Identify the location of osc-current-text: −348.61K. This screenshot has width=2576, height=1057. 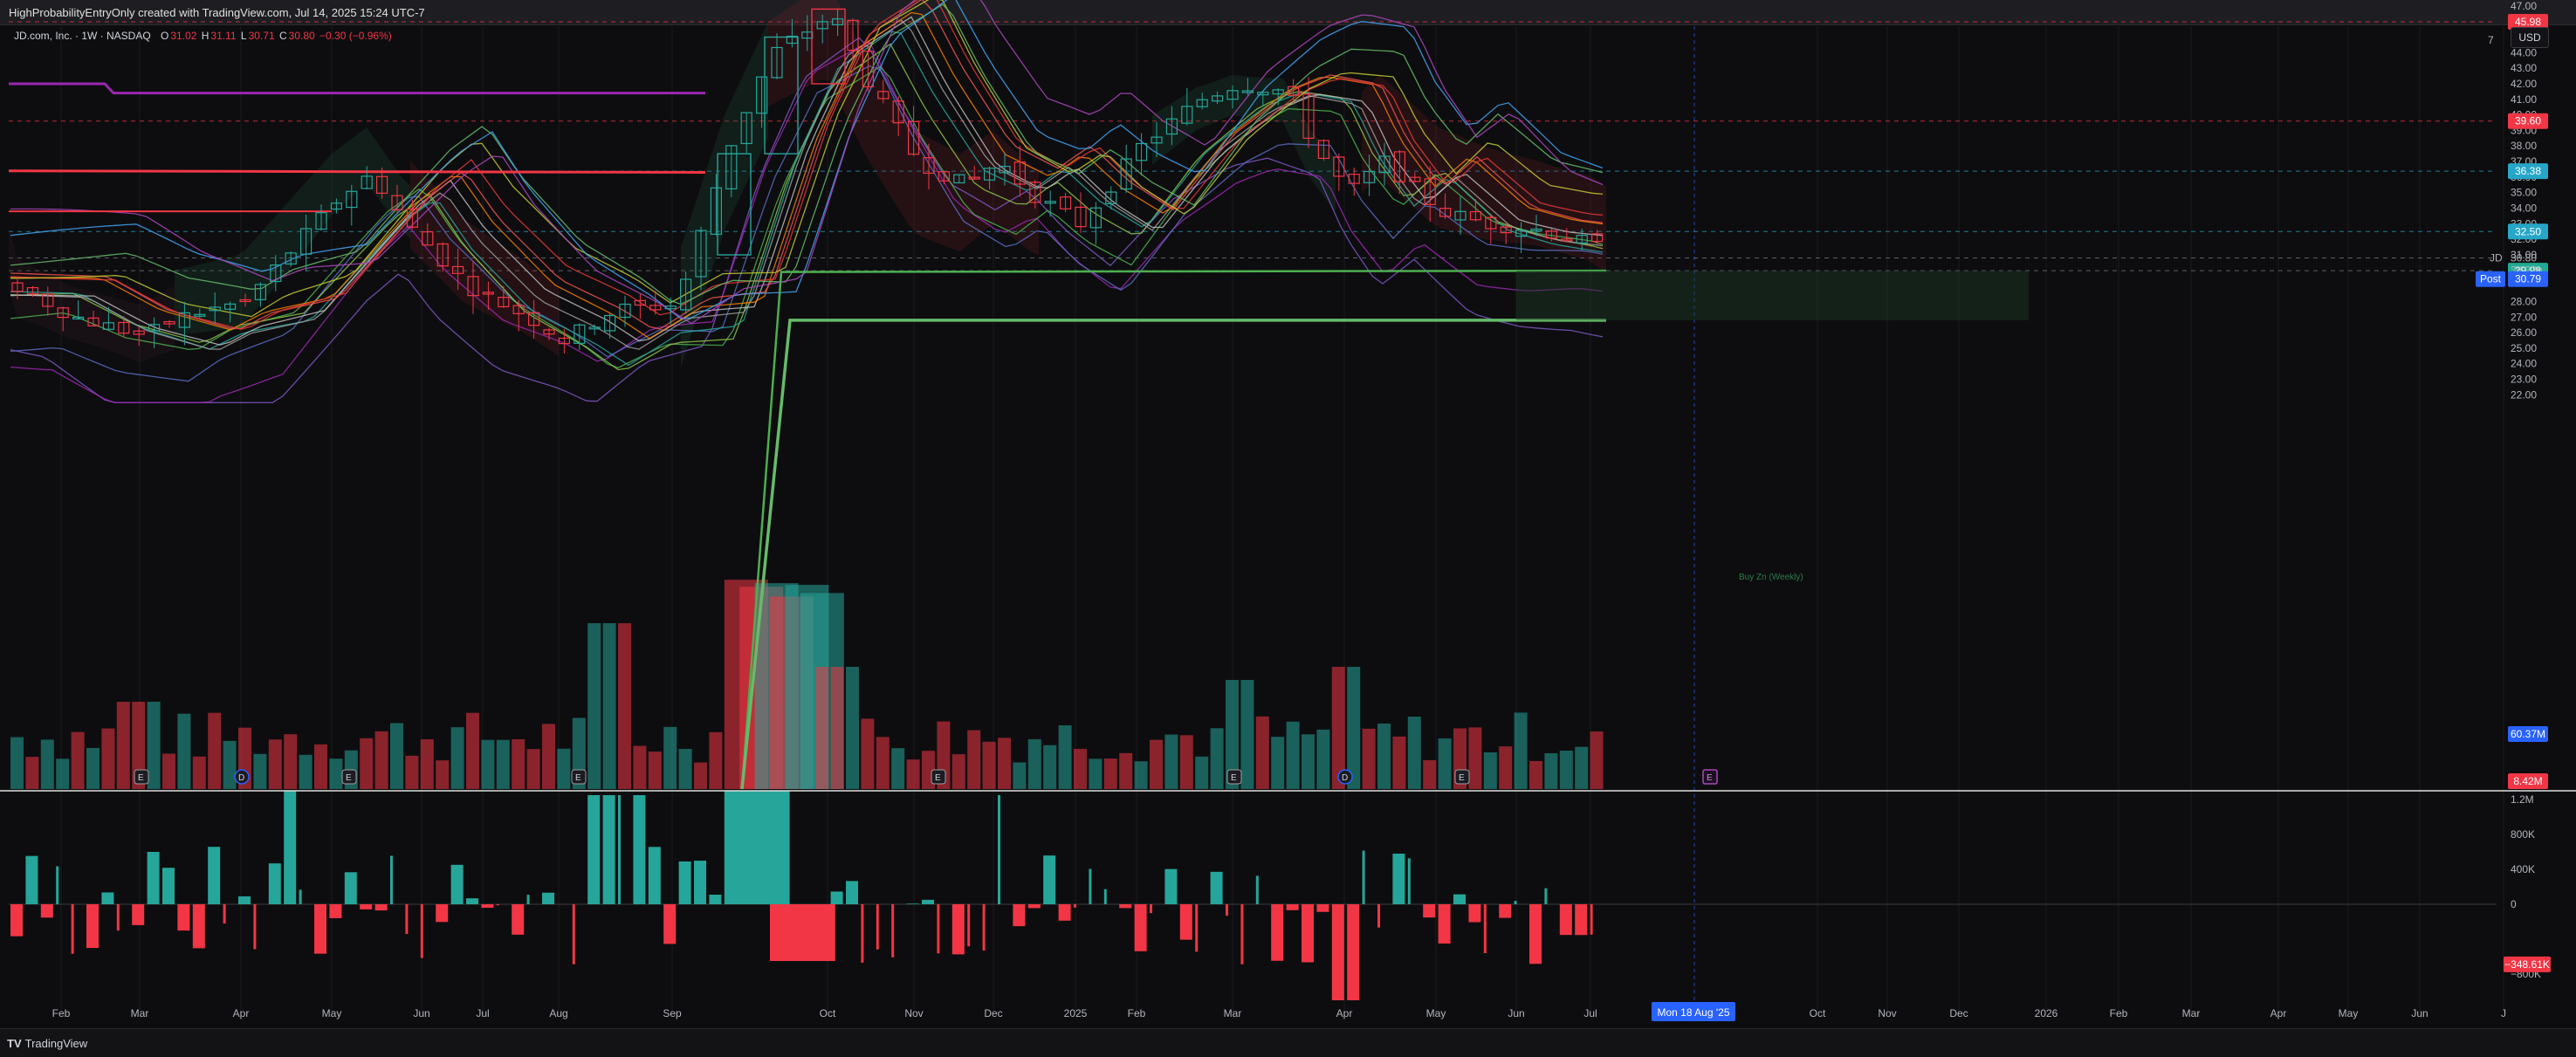
(2527, 964).